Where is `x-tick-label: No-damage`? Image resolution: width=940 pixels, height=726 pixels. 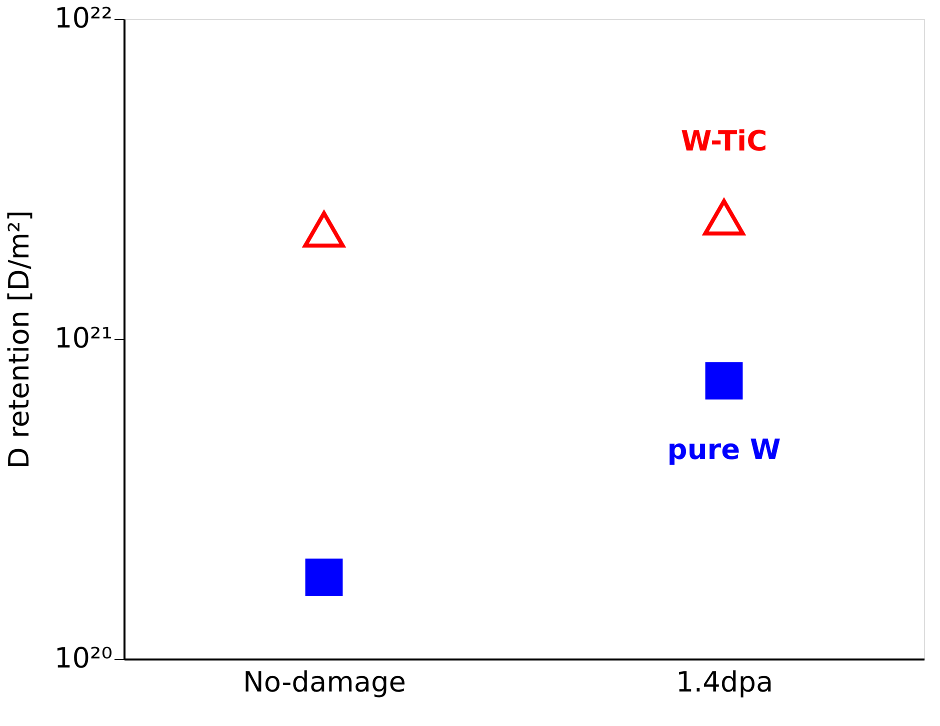
x-tick-label: No-damage is located at coordinates (324, 682).